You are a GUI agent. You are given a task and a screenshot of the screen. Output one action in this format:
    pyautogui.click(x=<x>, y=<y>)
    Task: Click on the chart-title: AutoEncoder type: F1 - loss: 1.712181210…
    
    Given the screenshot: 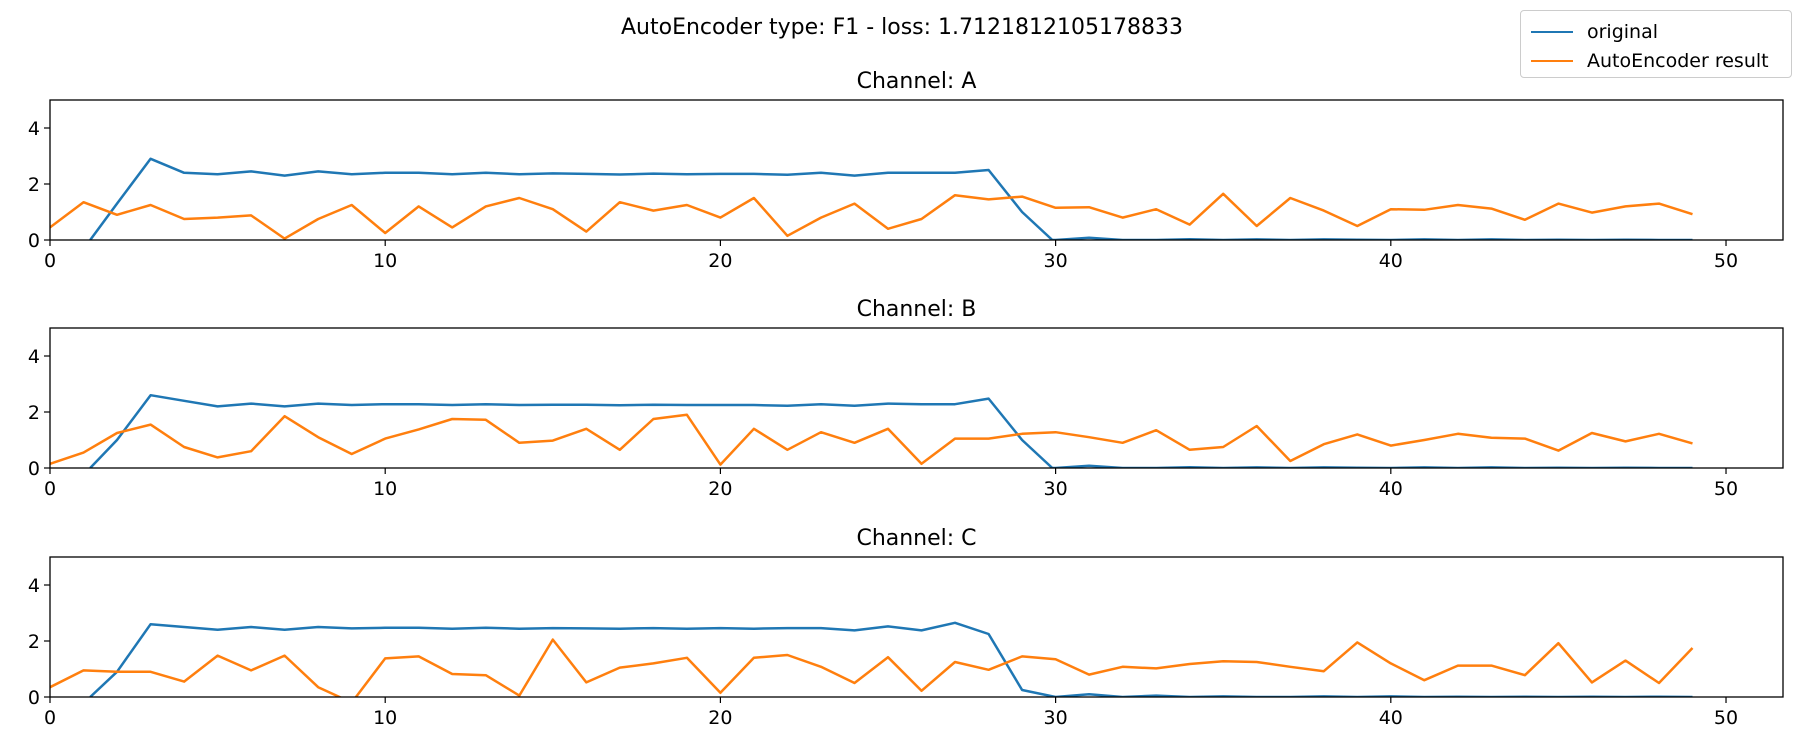 What is the action you would take?
    pyautogui.click(x=902, y=27)
    